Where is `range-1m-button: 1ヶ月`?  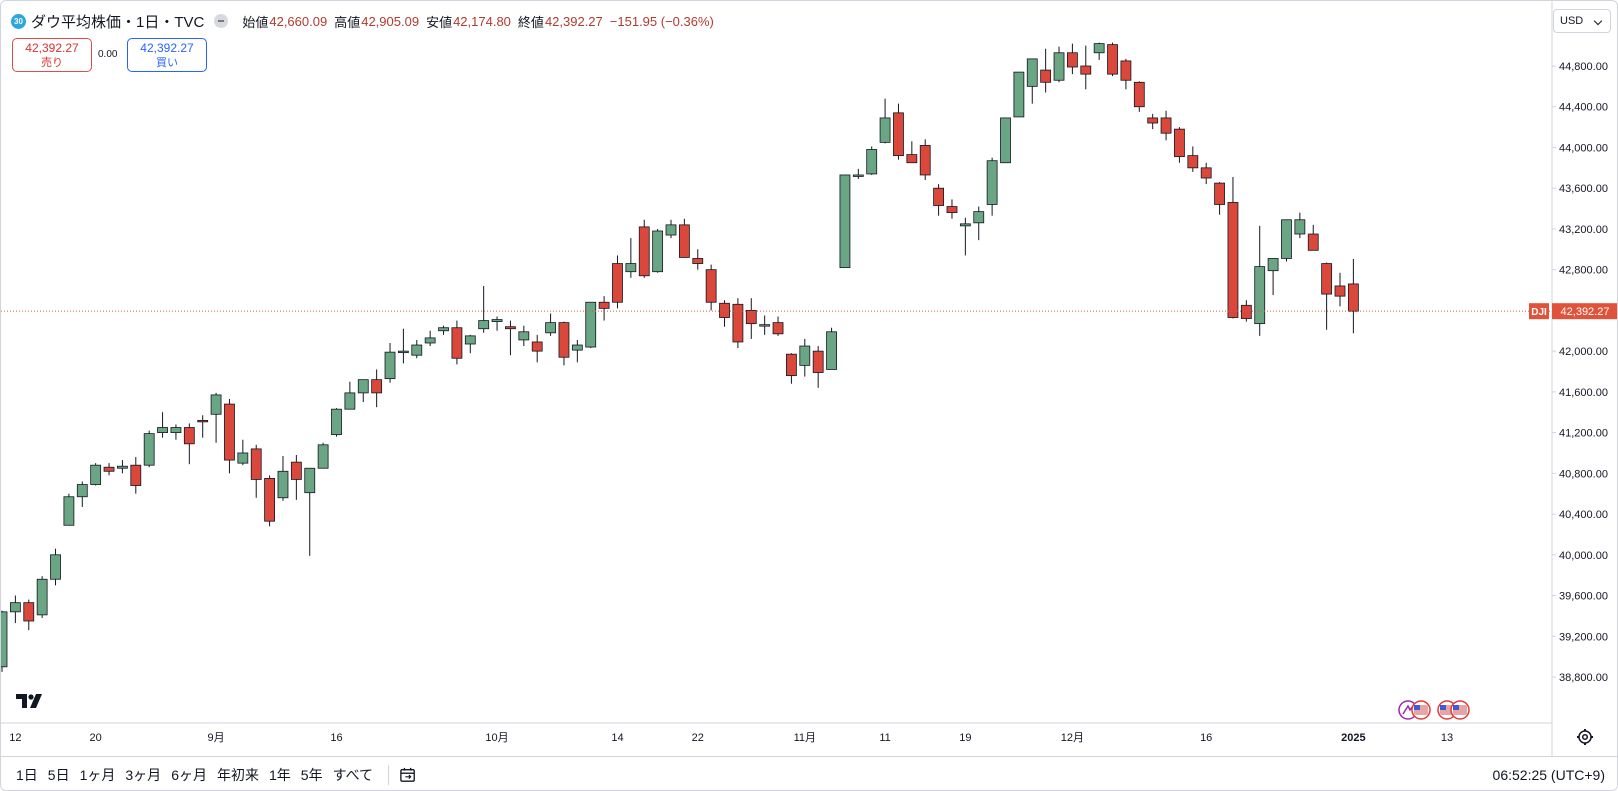
range-1m-button: 1ヶ月 is located at coordinates (97, 775).